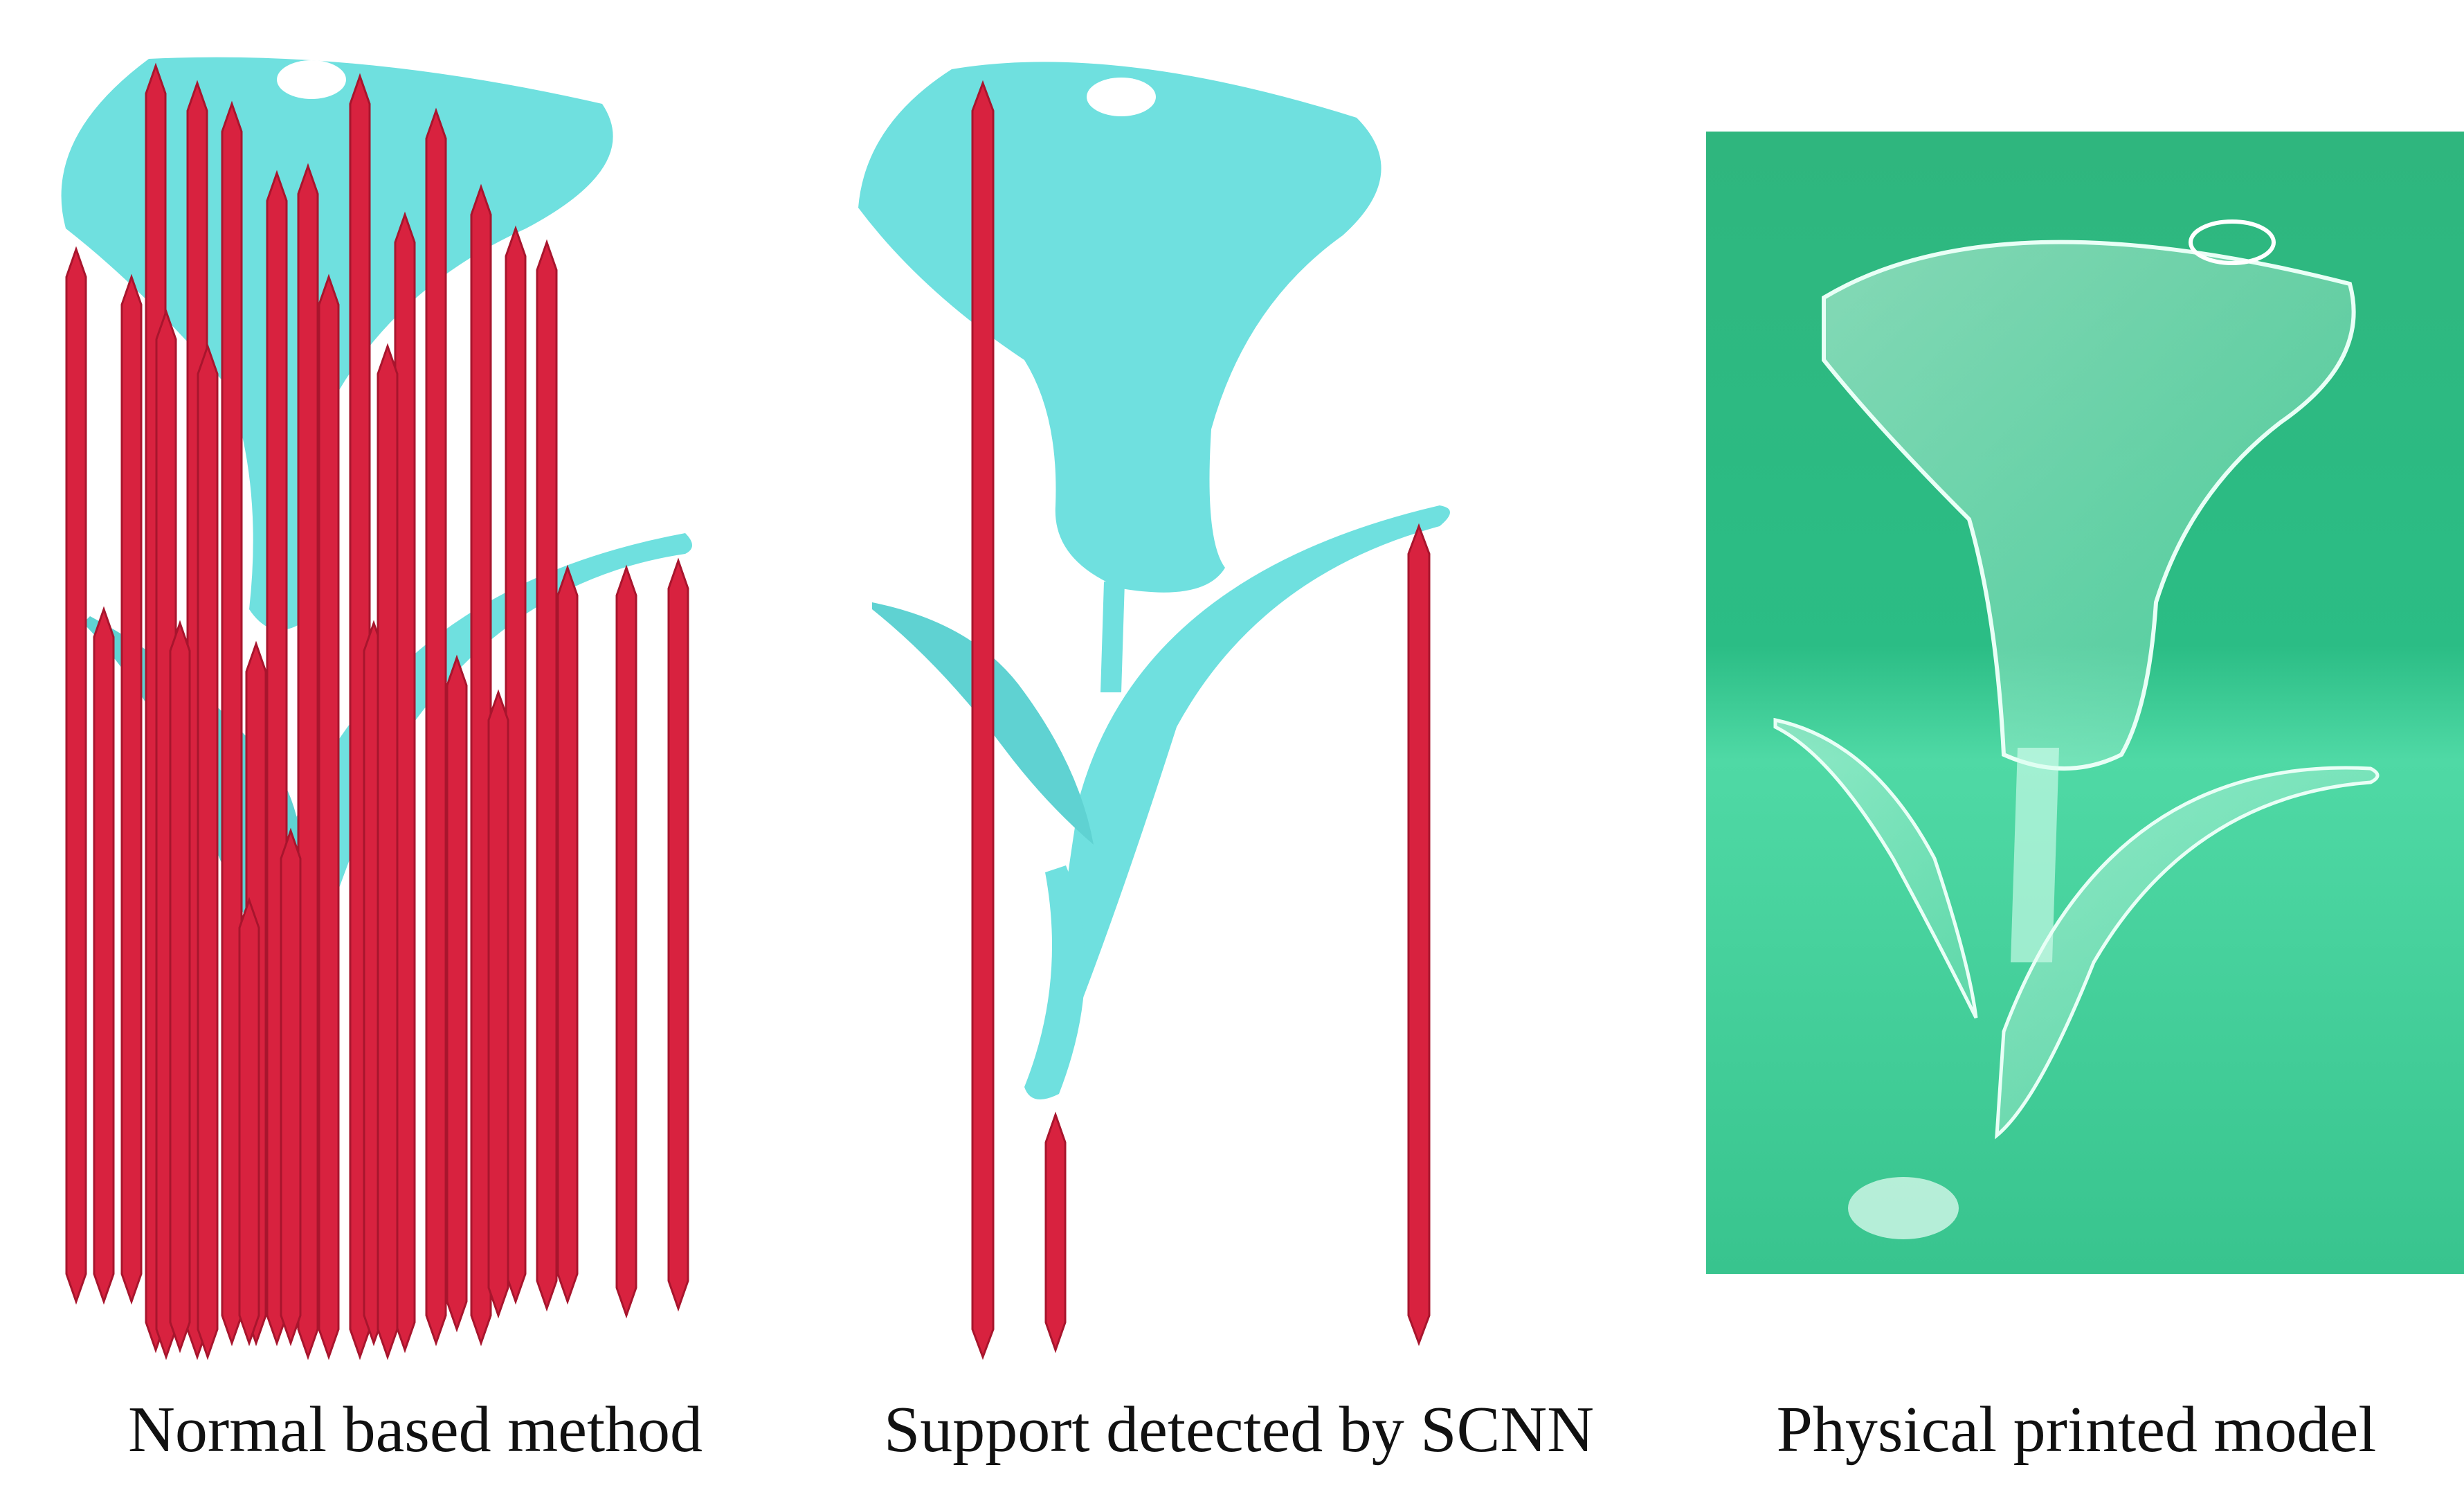  Describe the element at coordinates (1247, 800) in the screenshot. I see `right-leaf` at that location.